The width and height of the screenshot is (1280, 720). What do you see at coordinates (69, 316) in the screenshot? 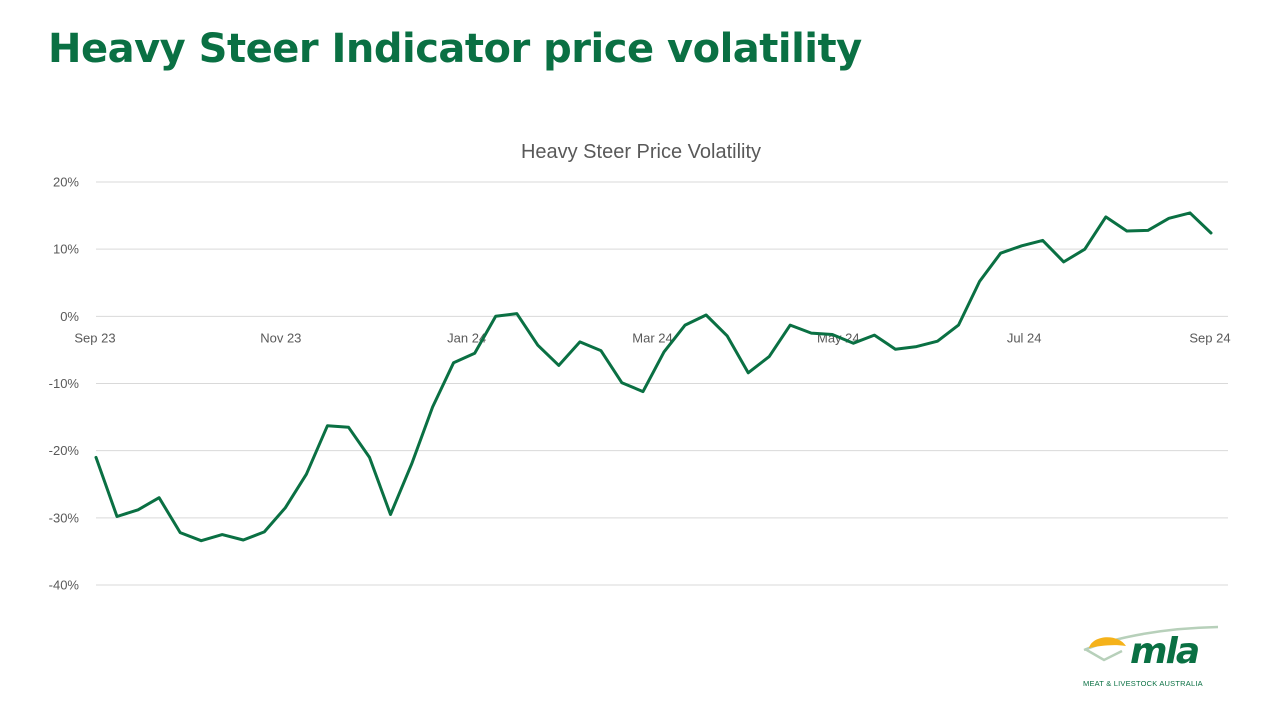
I see `y-tick-label: 0%` at bounding box center [69, 316].